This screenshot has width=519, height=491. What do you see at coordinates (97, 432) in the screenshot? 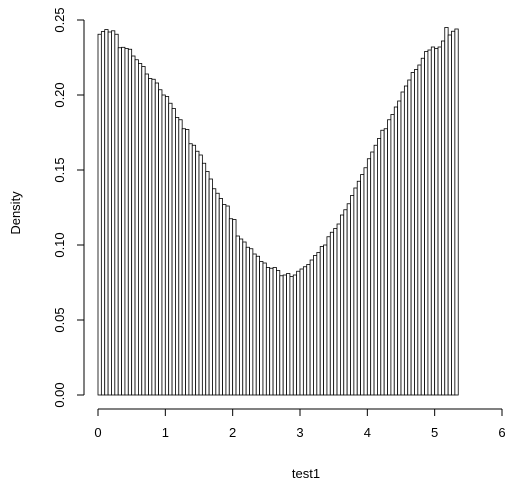
I see `x-tick-label: 0` at bounding box center [97, 432].